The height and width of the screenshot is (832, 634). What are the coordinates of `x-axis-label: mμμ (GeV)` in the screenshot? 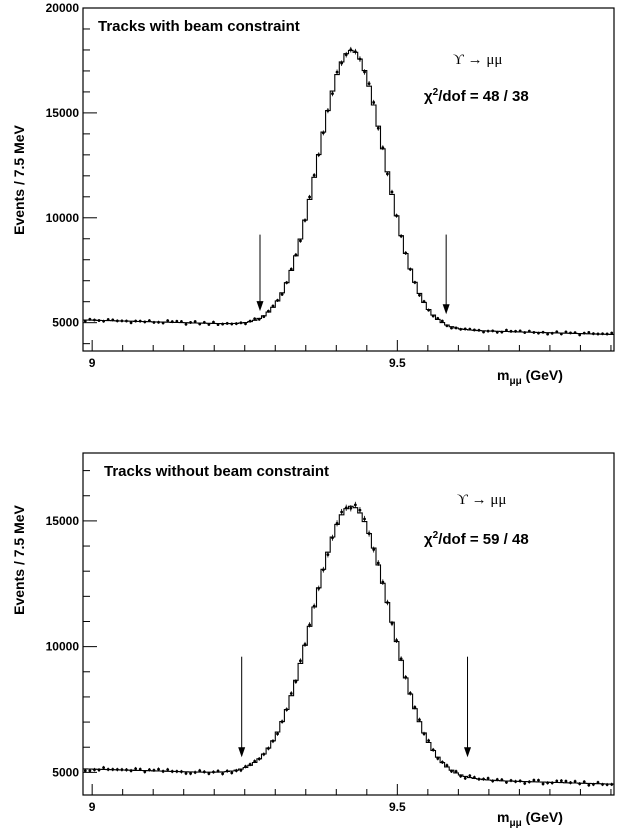 It's located at (530, 819).